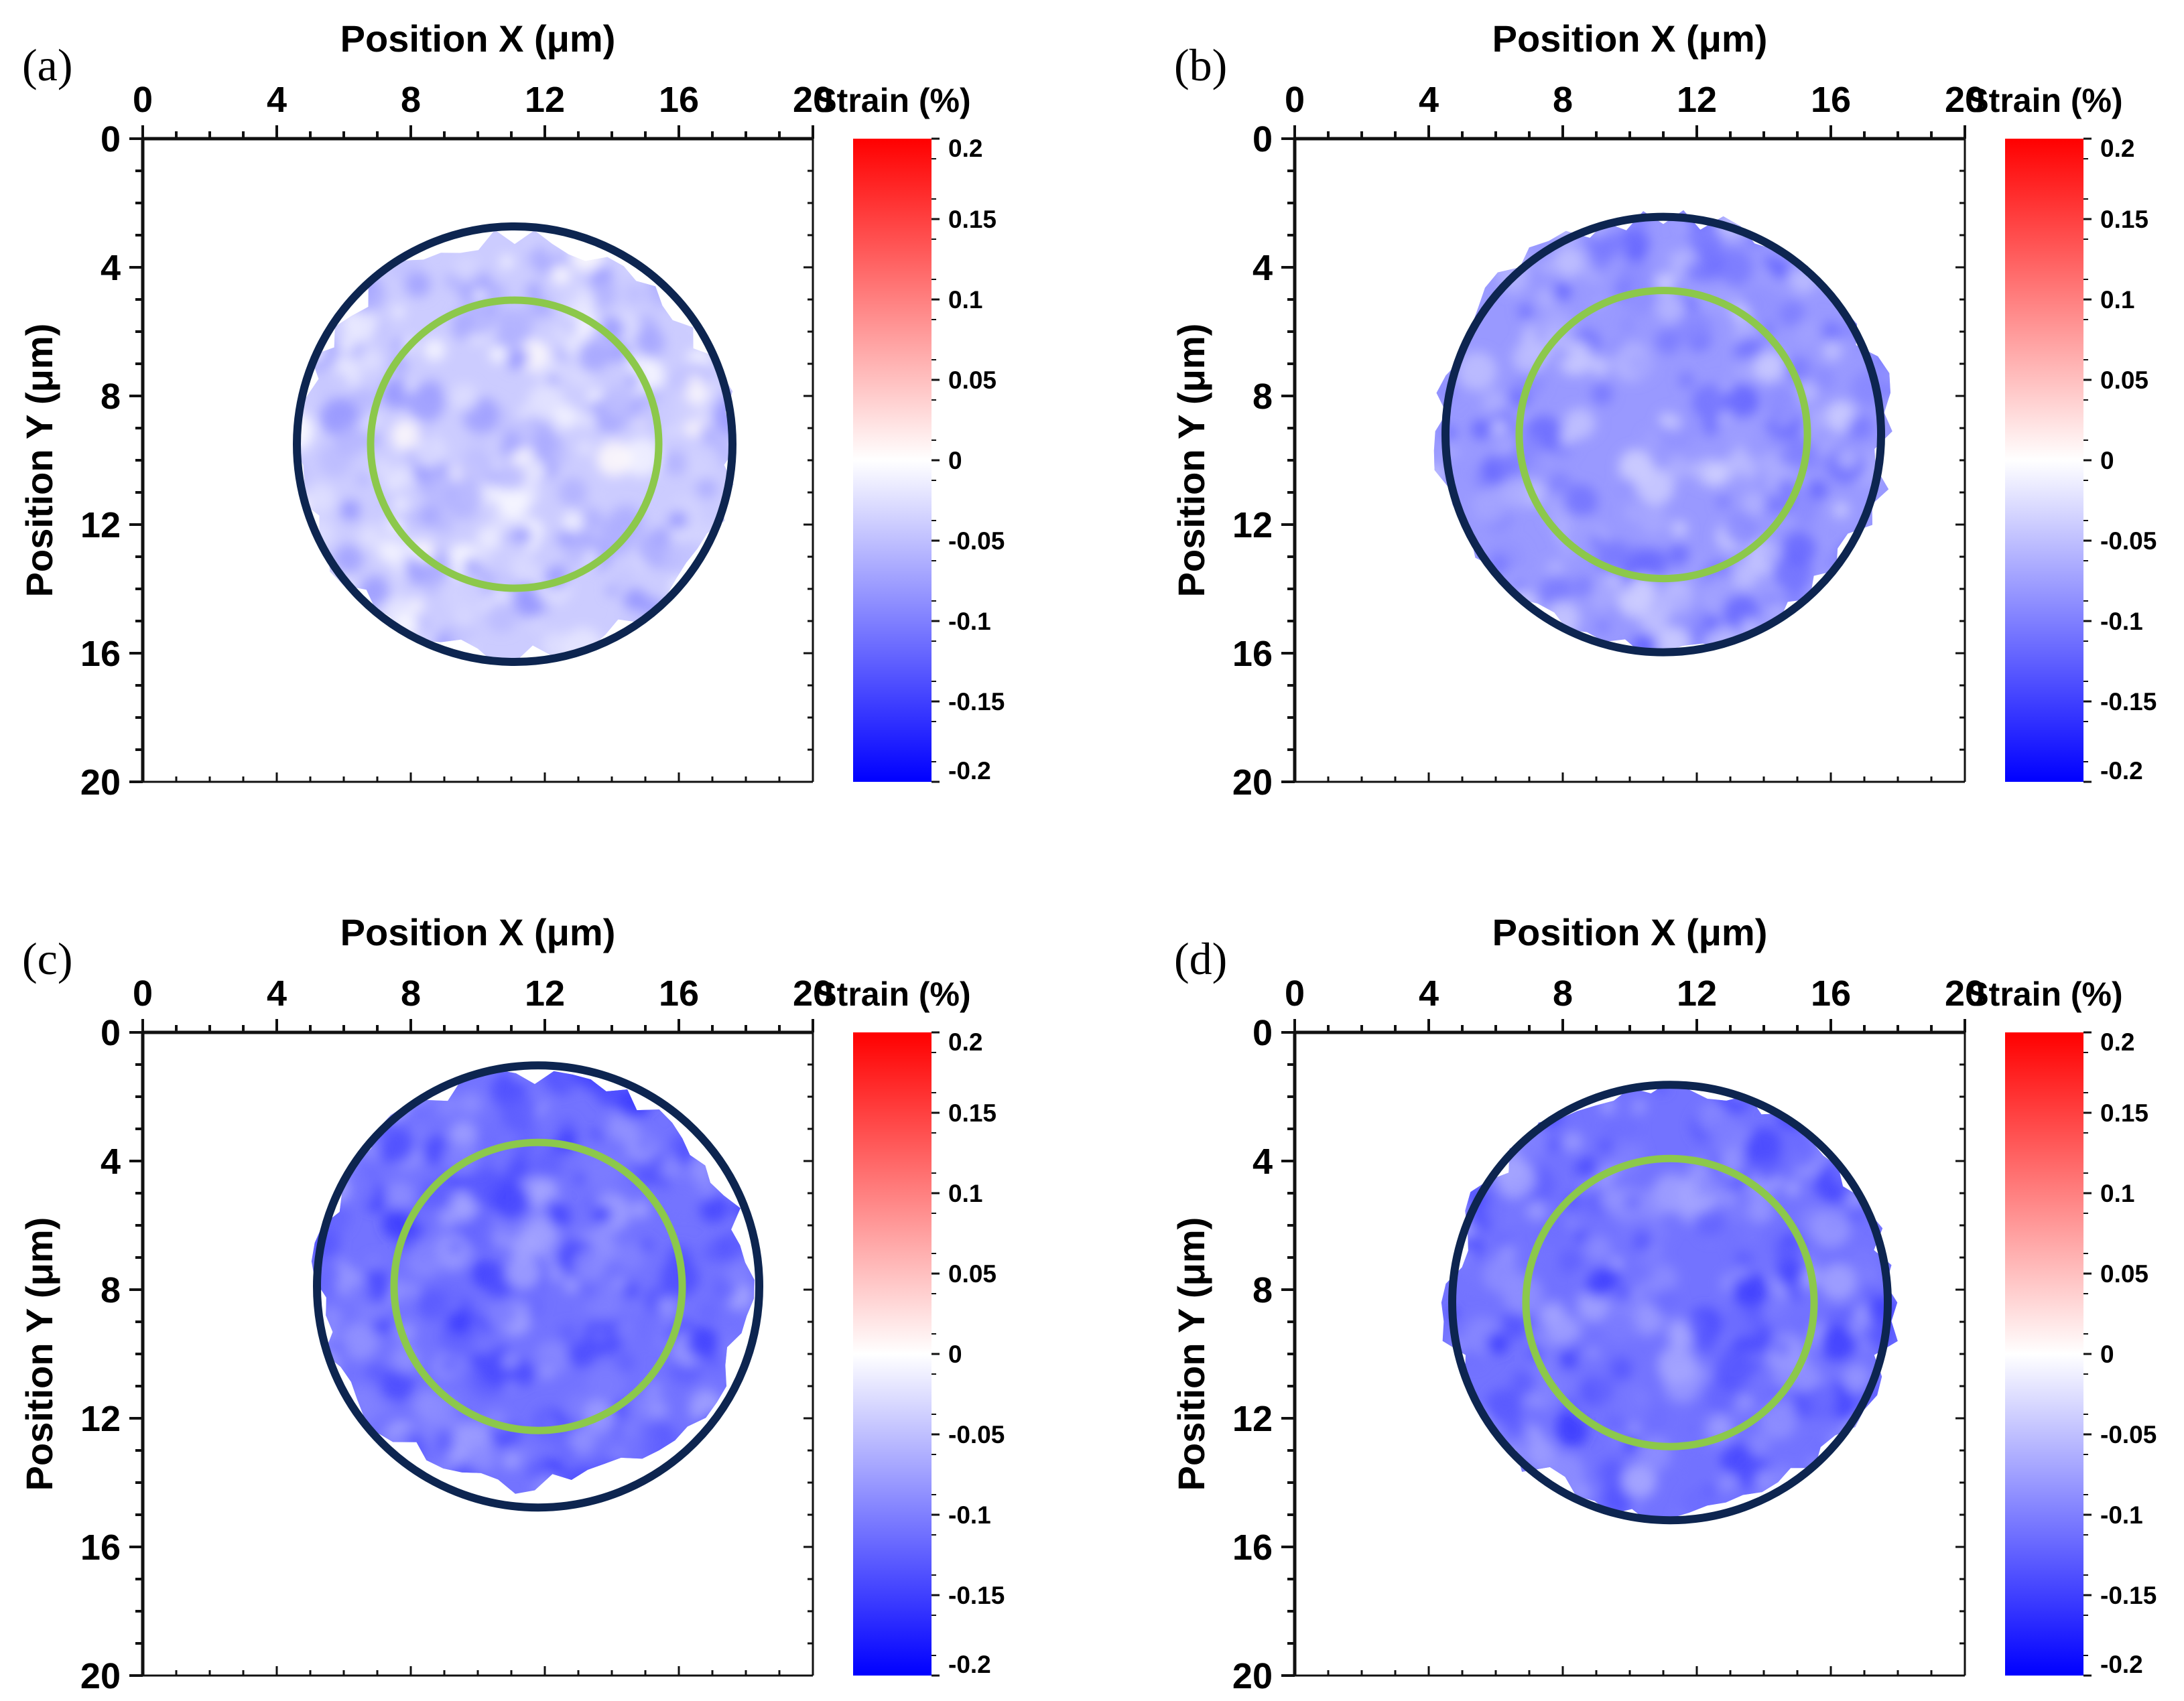 The width and height of the screenshot is (2184, 1701). I want to click on strain-map-texture, so click(1669, 1302).